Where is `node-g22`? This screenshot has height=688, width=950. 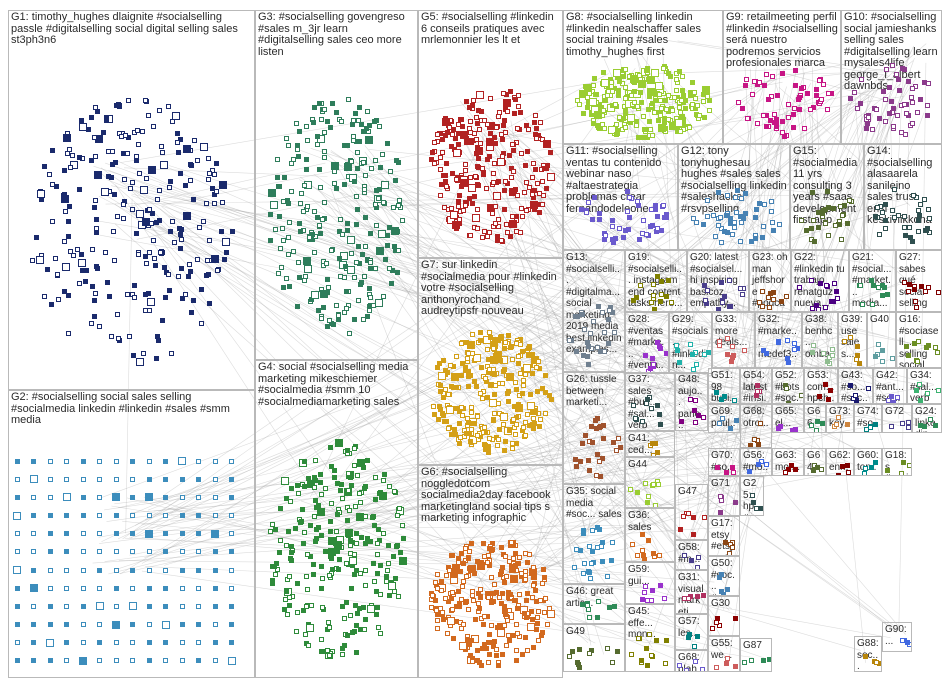 node-g22 is located at coordinates (837, 292).